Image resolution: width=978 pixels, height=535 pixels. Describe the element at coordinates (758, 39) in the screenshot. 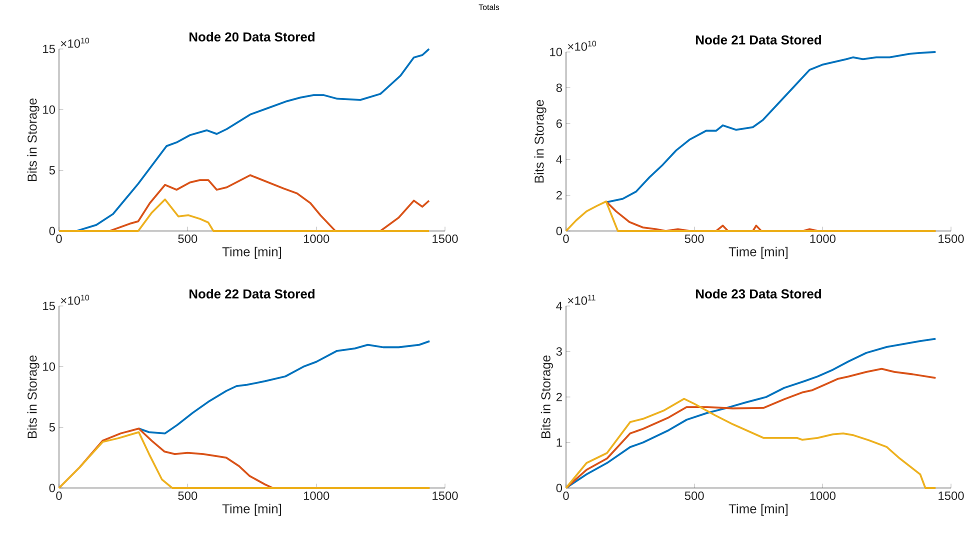

I see `chart-title: Node 21 Data Stored` at that location.